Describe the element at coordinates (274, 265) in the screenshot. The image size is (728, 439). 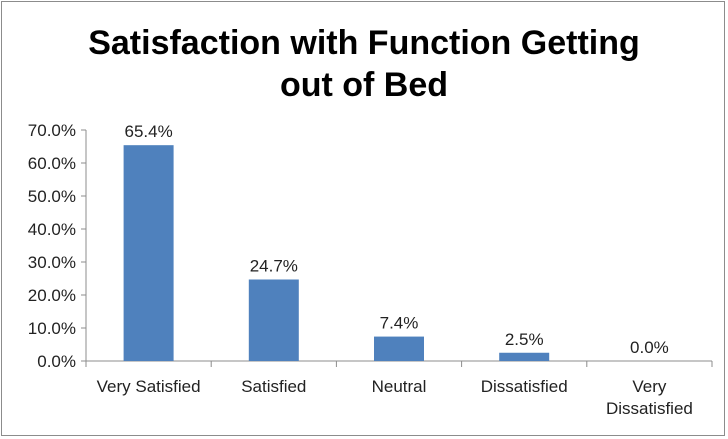
I see `data-label: 24.7%` at that location.